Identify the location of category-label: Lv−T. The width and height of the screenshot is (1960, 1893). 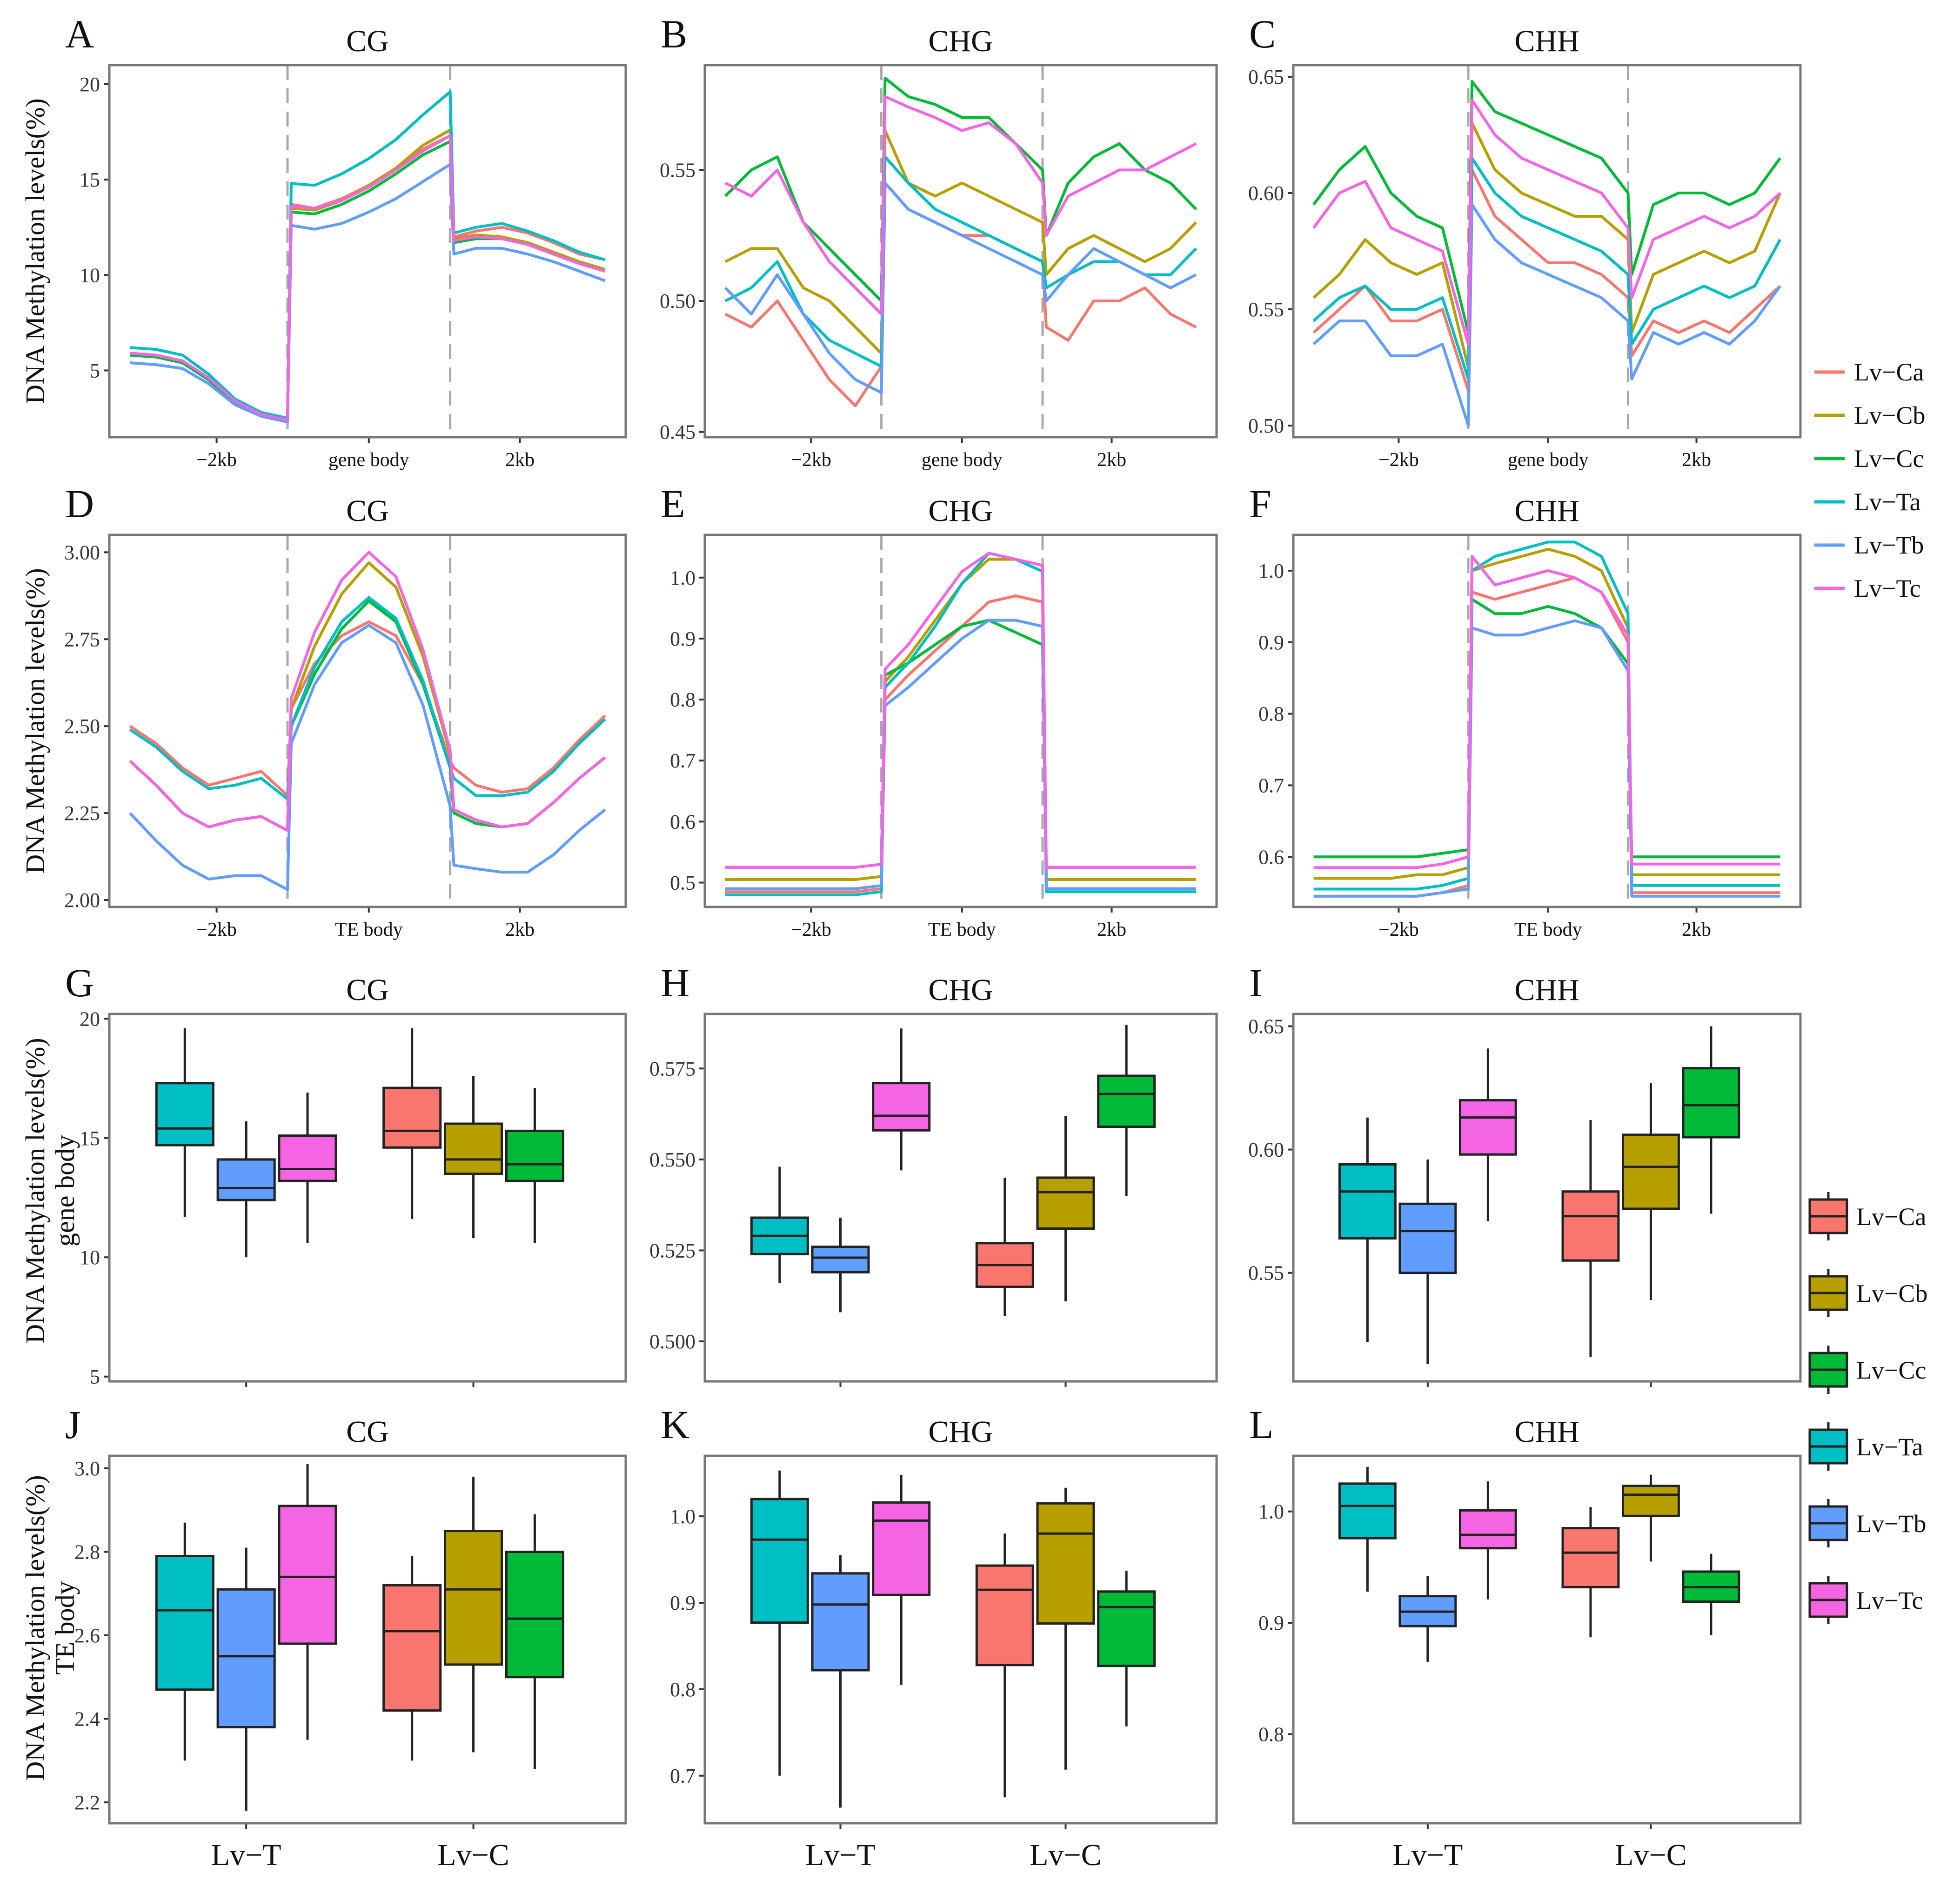
(1427, 1855).